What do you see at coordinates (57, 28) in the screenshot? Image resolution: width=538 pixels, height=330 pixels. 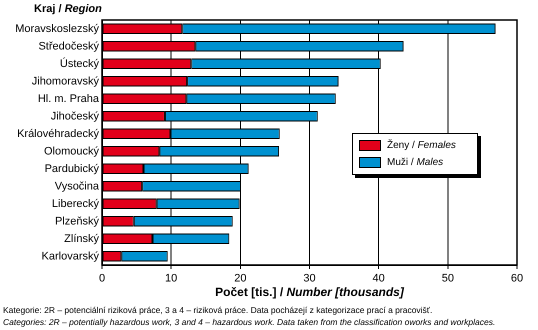 I see `y-tick-label: Moravskoslezský` at bounding box center [57, 28].